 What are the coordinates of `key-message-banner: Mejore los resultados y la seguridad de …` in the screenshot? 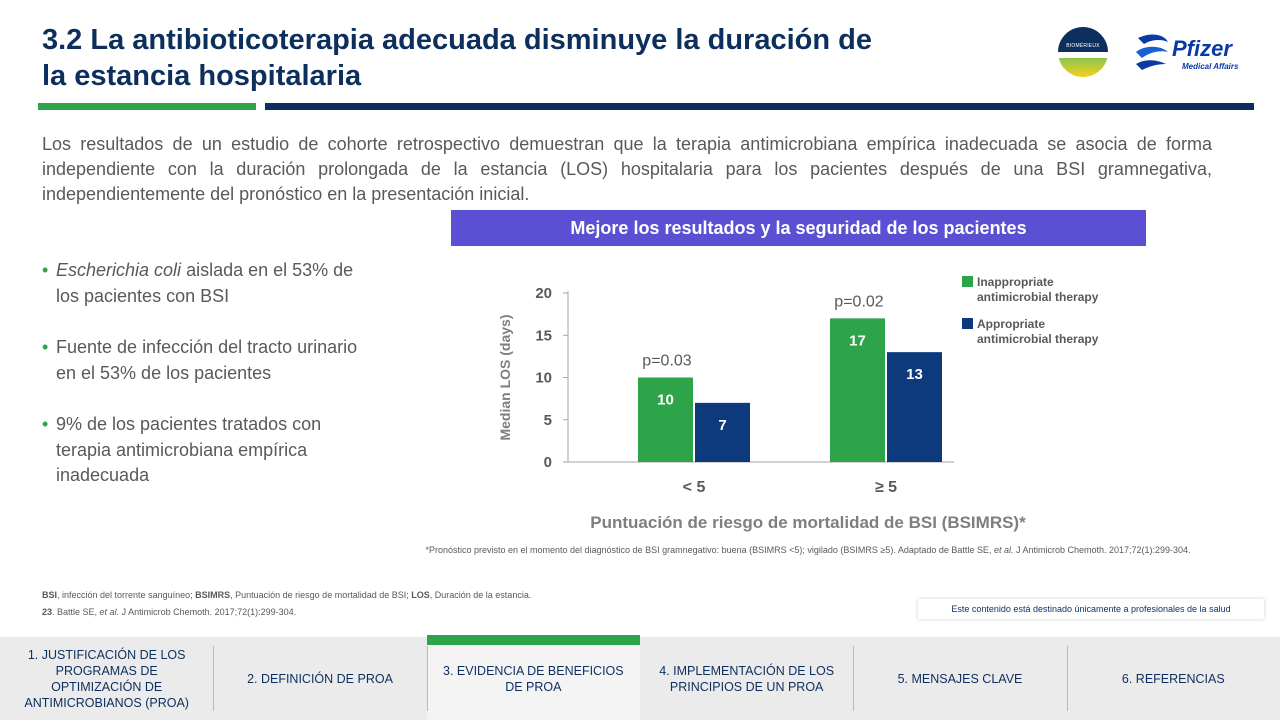 It's located at (798, 228).